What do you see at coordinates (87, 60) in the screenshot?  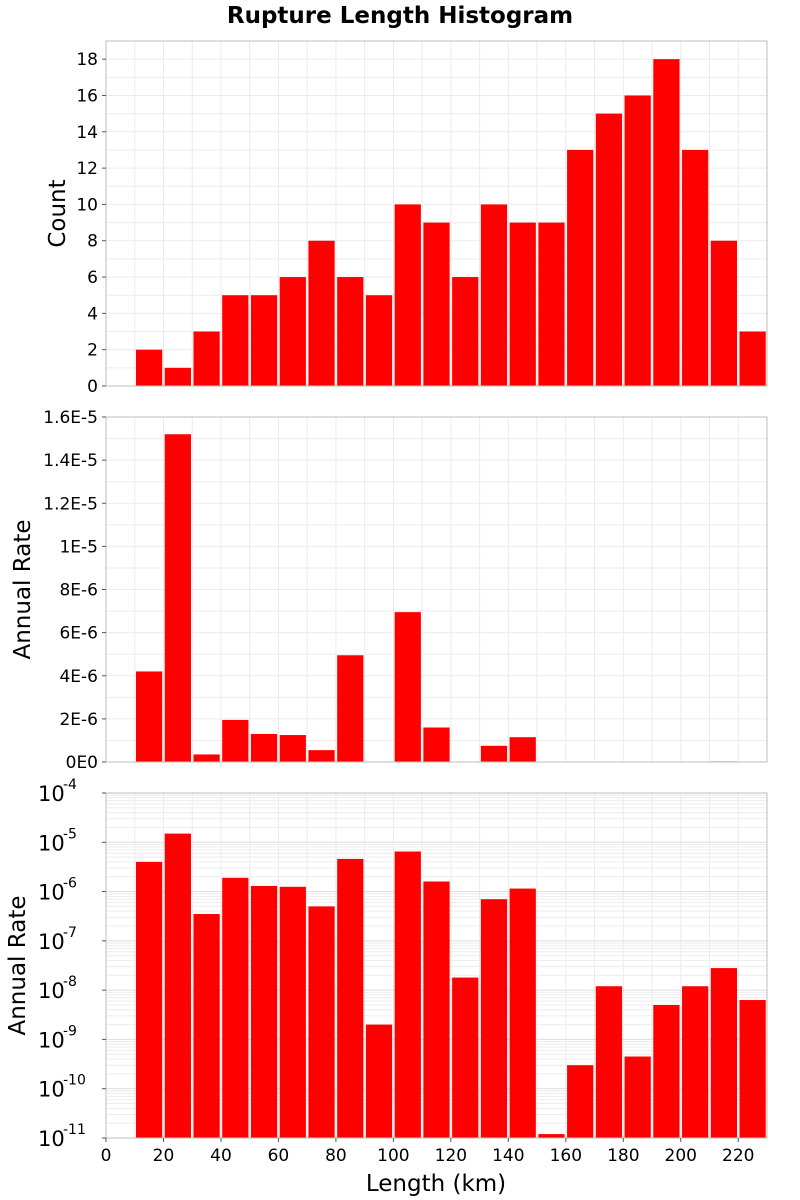 I see `y-tick-label: 18` at bounding box center [87, 60].